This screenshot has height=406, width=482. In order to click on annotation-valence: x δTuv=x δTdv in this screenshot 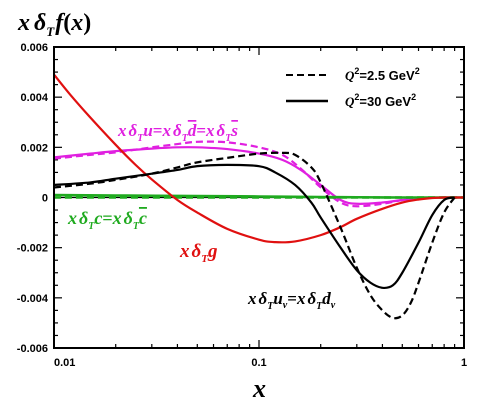, I will do `click(291, 300)`.